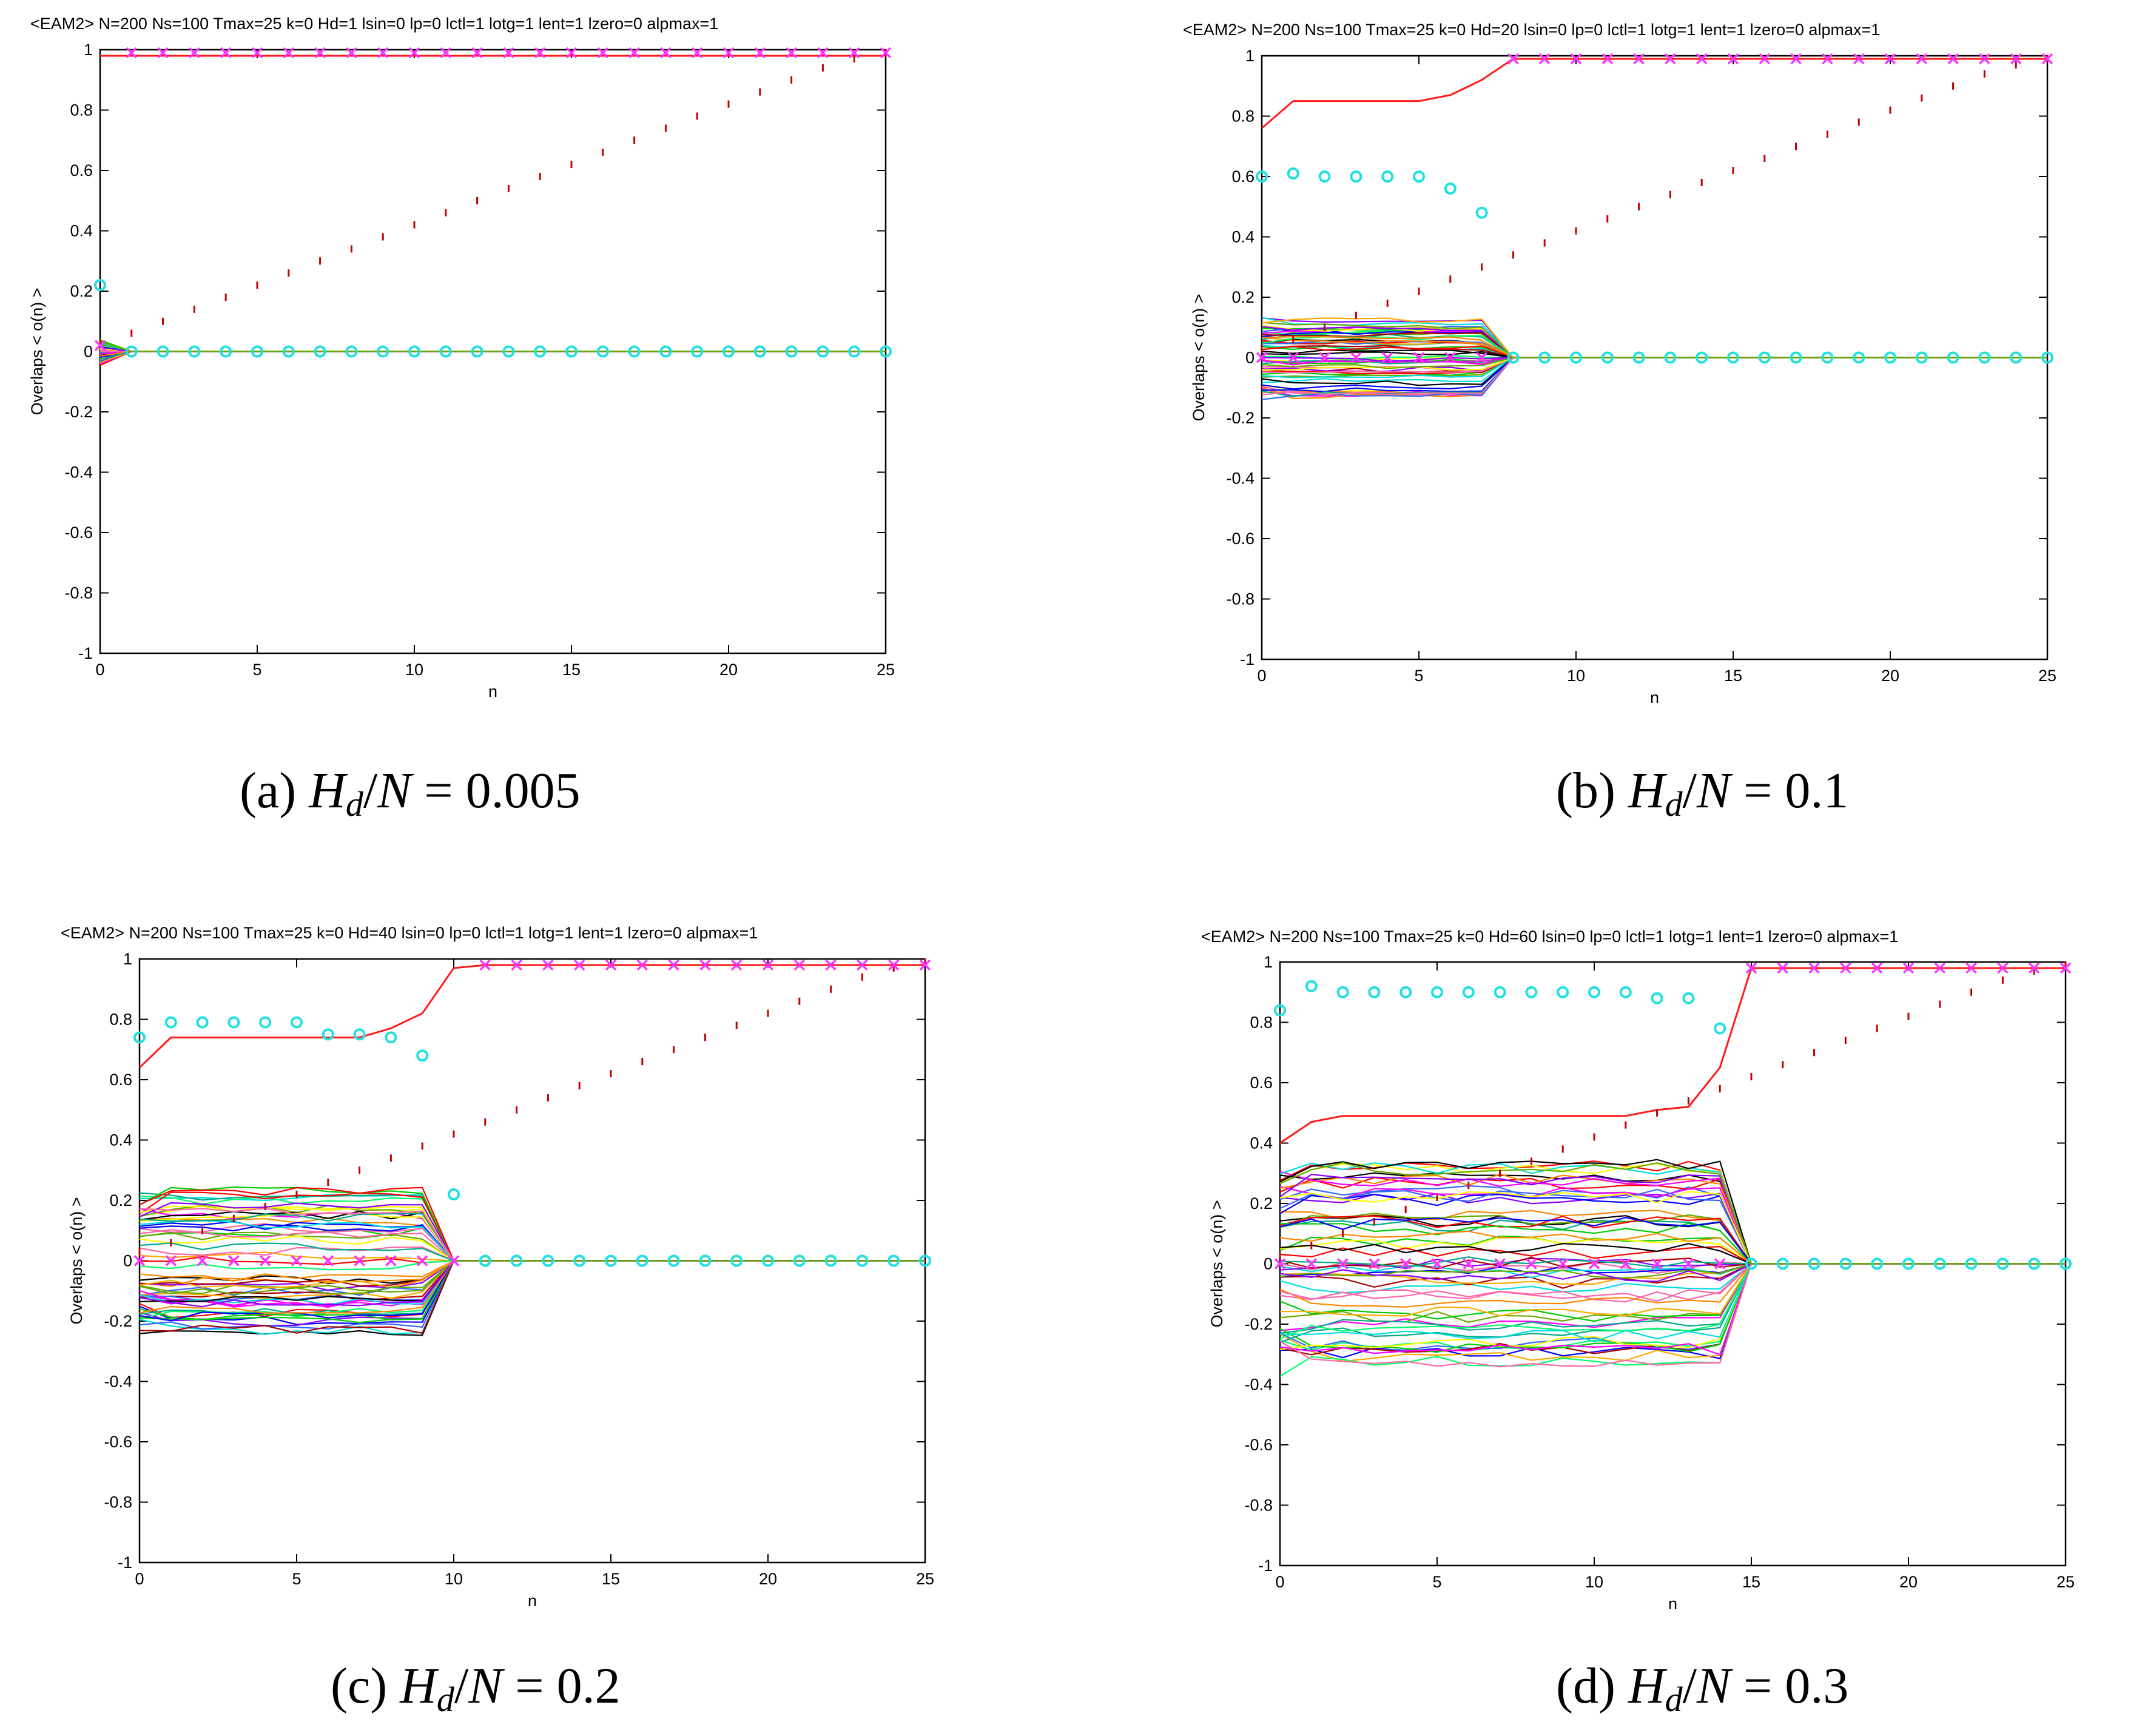 The width and height of the screenshot is (2142, 1736). I want to click on y-tick-label: -1, so click(1265, 1565).